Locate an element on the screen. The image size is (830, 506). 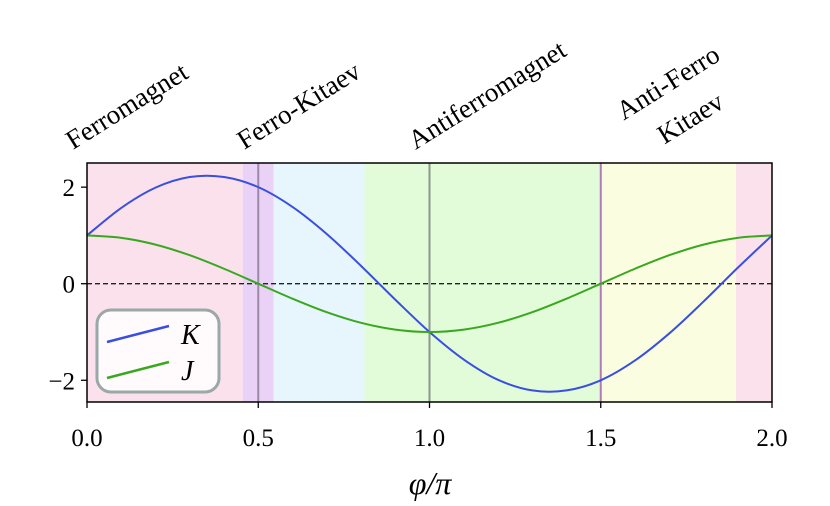
region-label-text: Ferromagnet is located at coordinates (126, 105).